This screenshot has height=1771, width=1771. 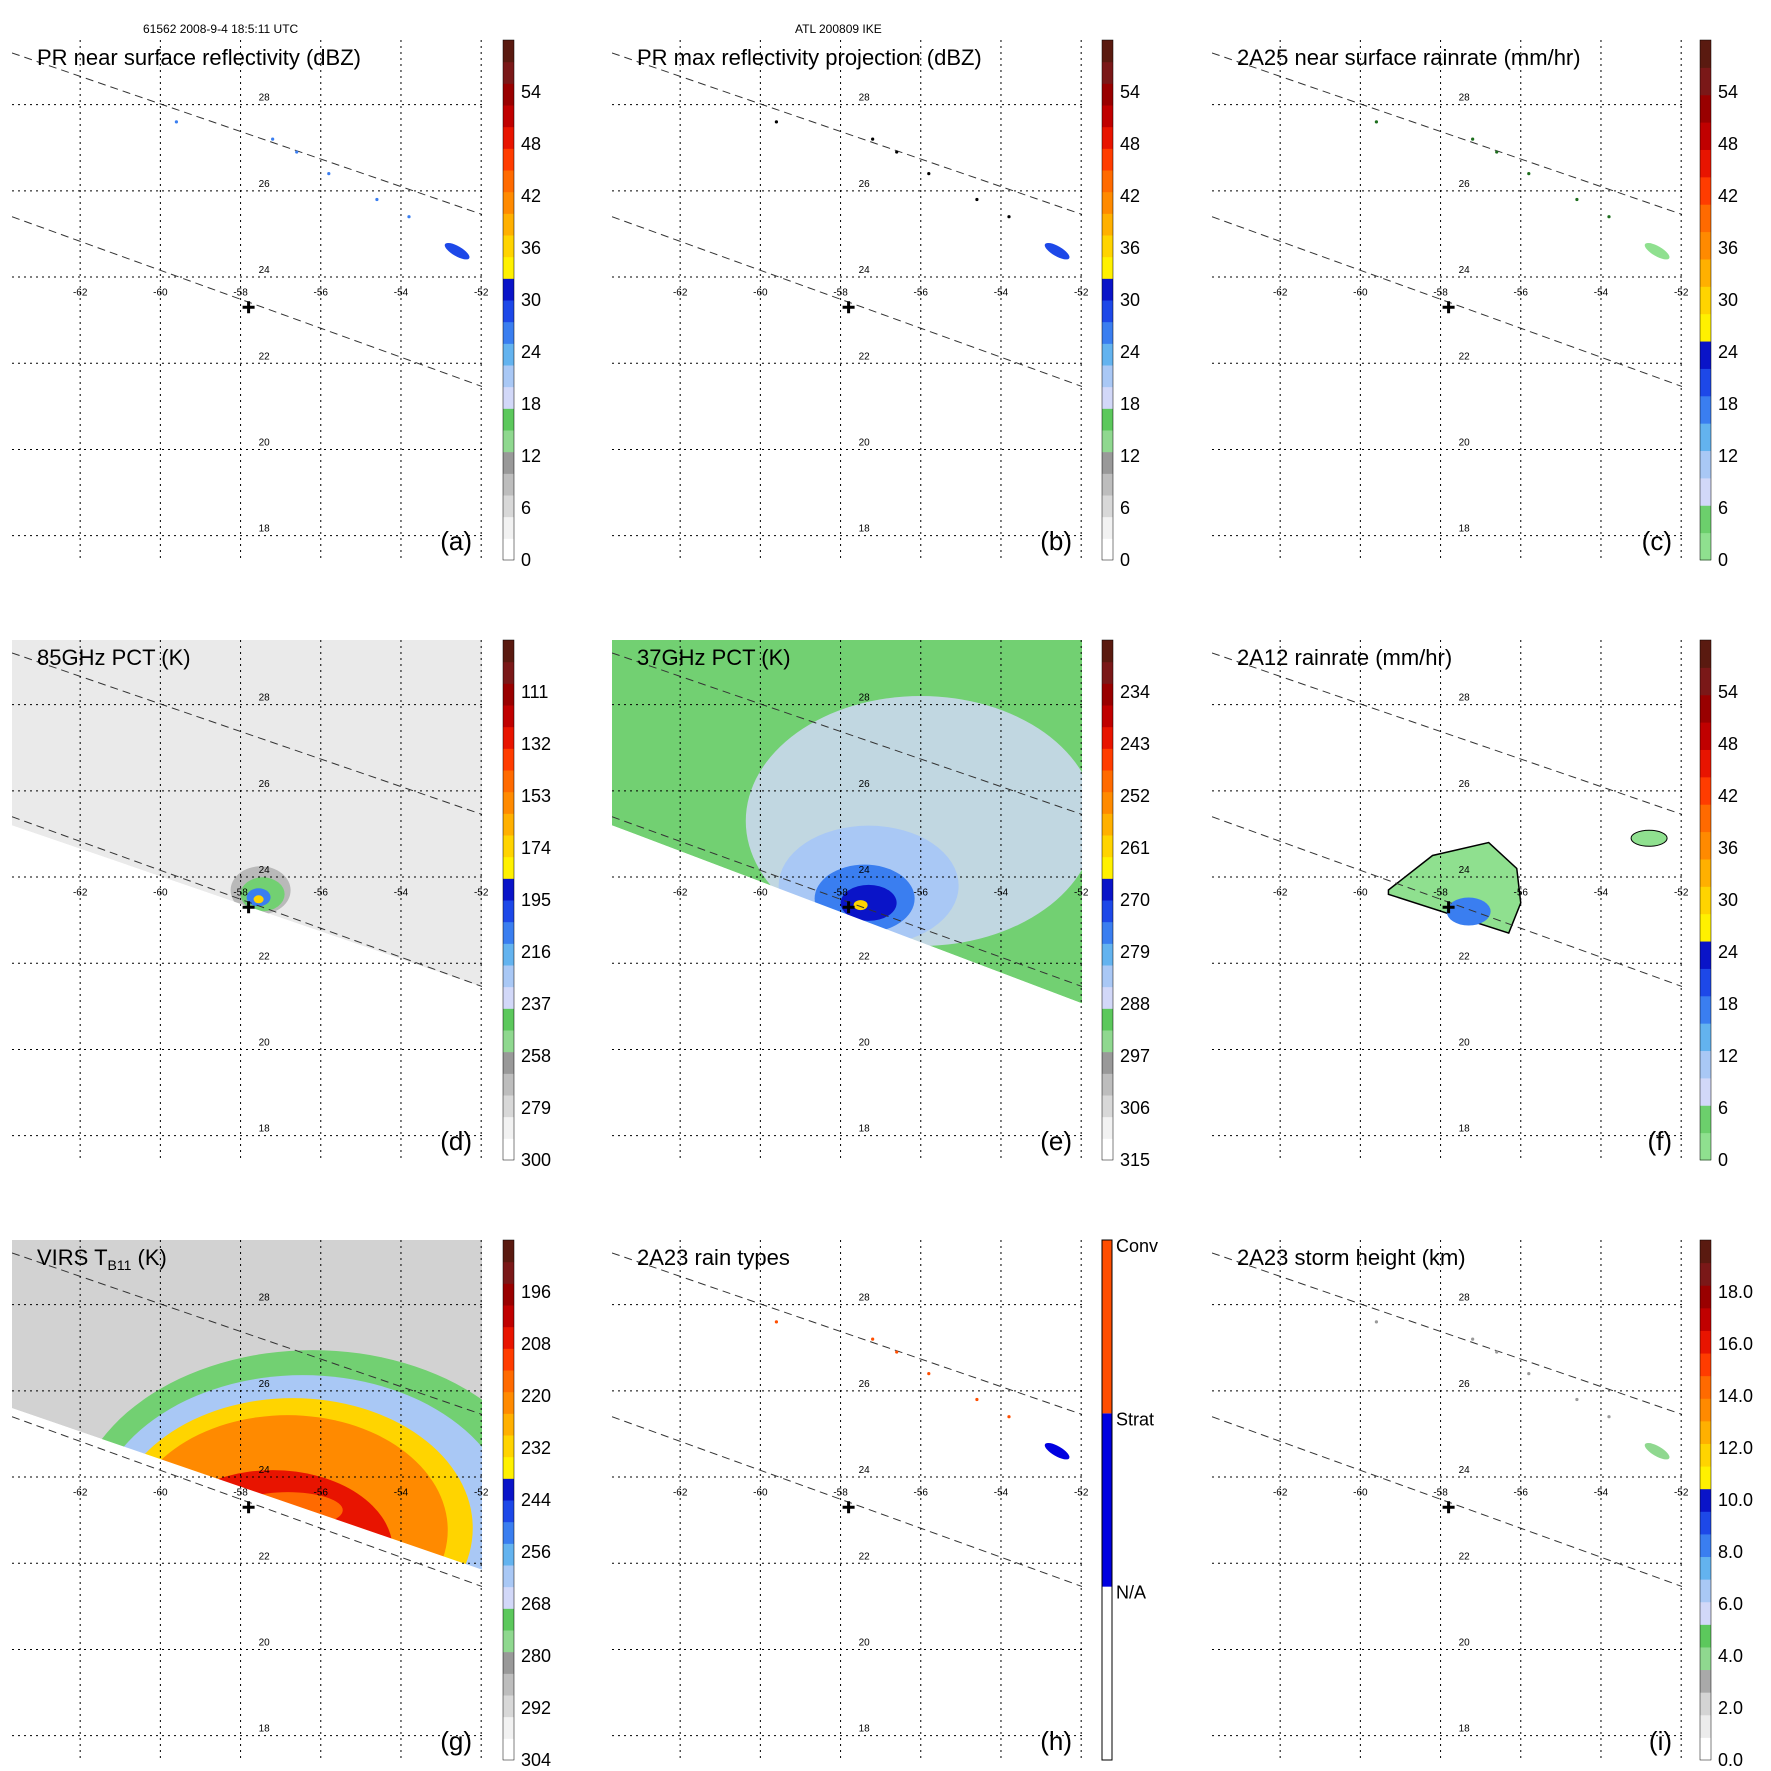 I want to click on panel-title: PR near surface reflectivity (dBZ), so click(x=199, y=57).